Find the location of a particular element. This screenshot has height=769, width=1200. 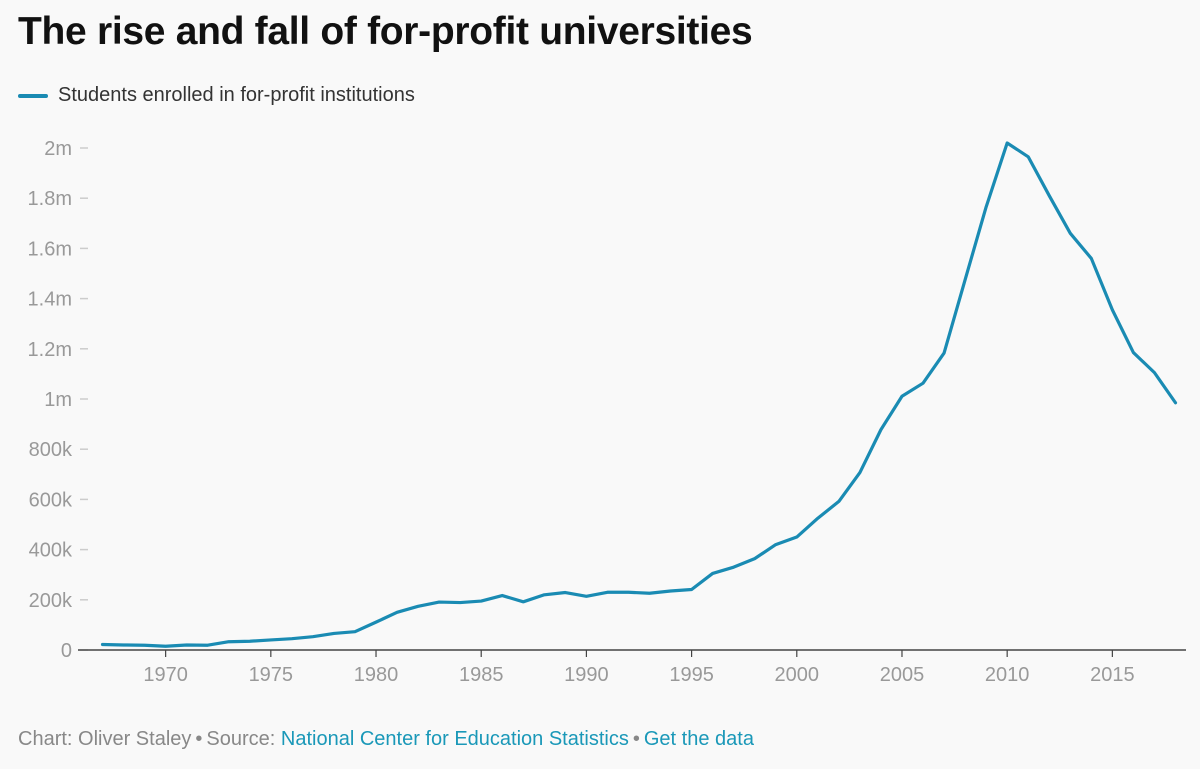

y-tick-label: 1m is located at coordinates (58, 400).